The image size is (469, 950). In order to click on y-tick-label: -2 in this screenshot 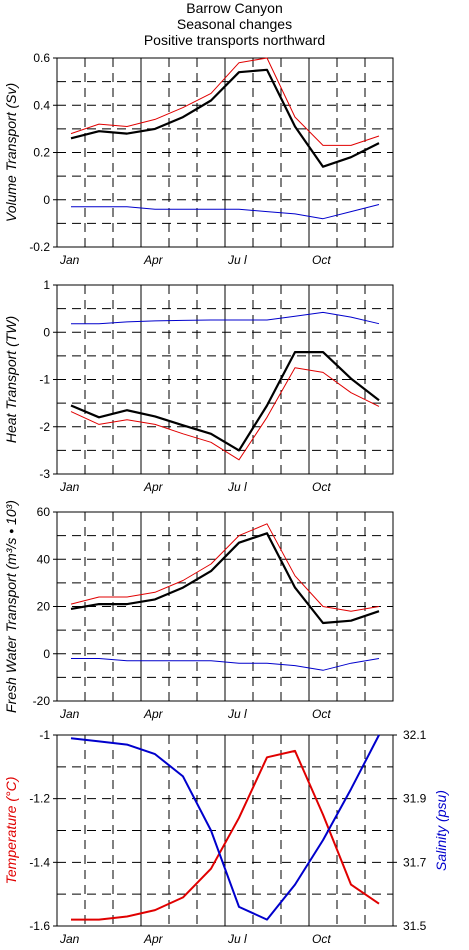, I will do `click(44, 427)`.